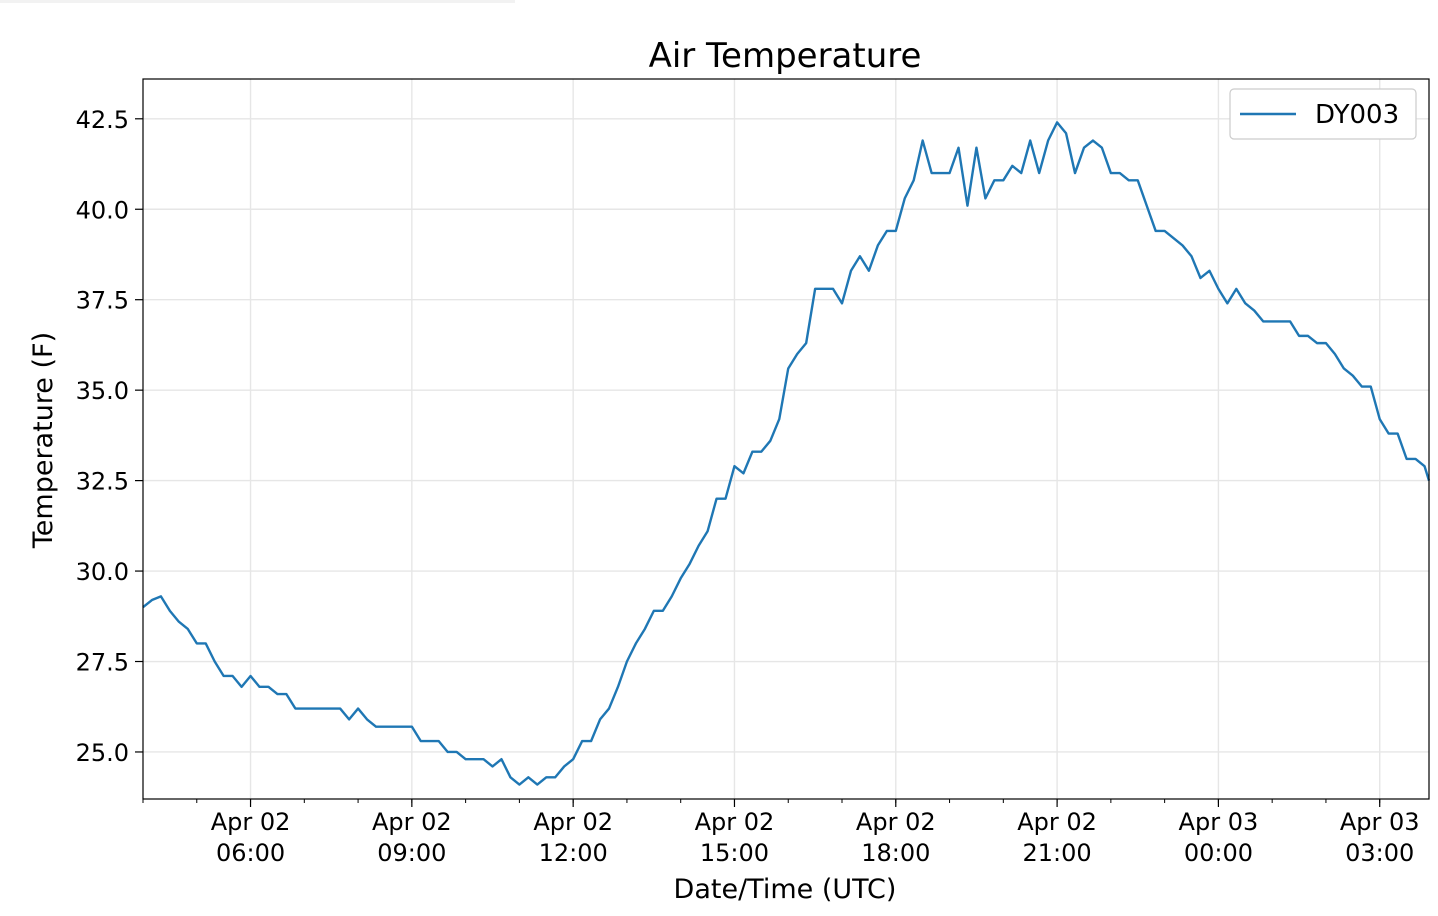 This screenshot has width=1438, height=916. What do you see at coordinates (1379, 853) in the screenshot?
I see `x-tick-label-time: 03:00` at bounding box center [1379, 853].